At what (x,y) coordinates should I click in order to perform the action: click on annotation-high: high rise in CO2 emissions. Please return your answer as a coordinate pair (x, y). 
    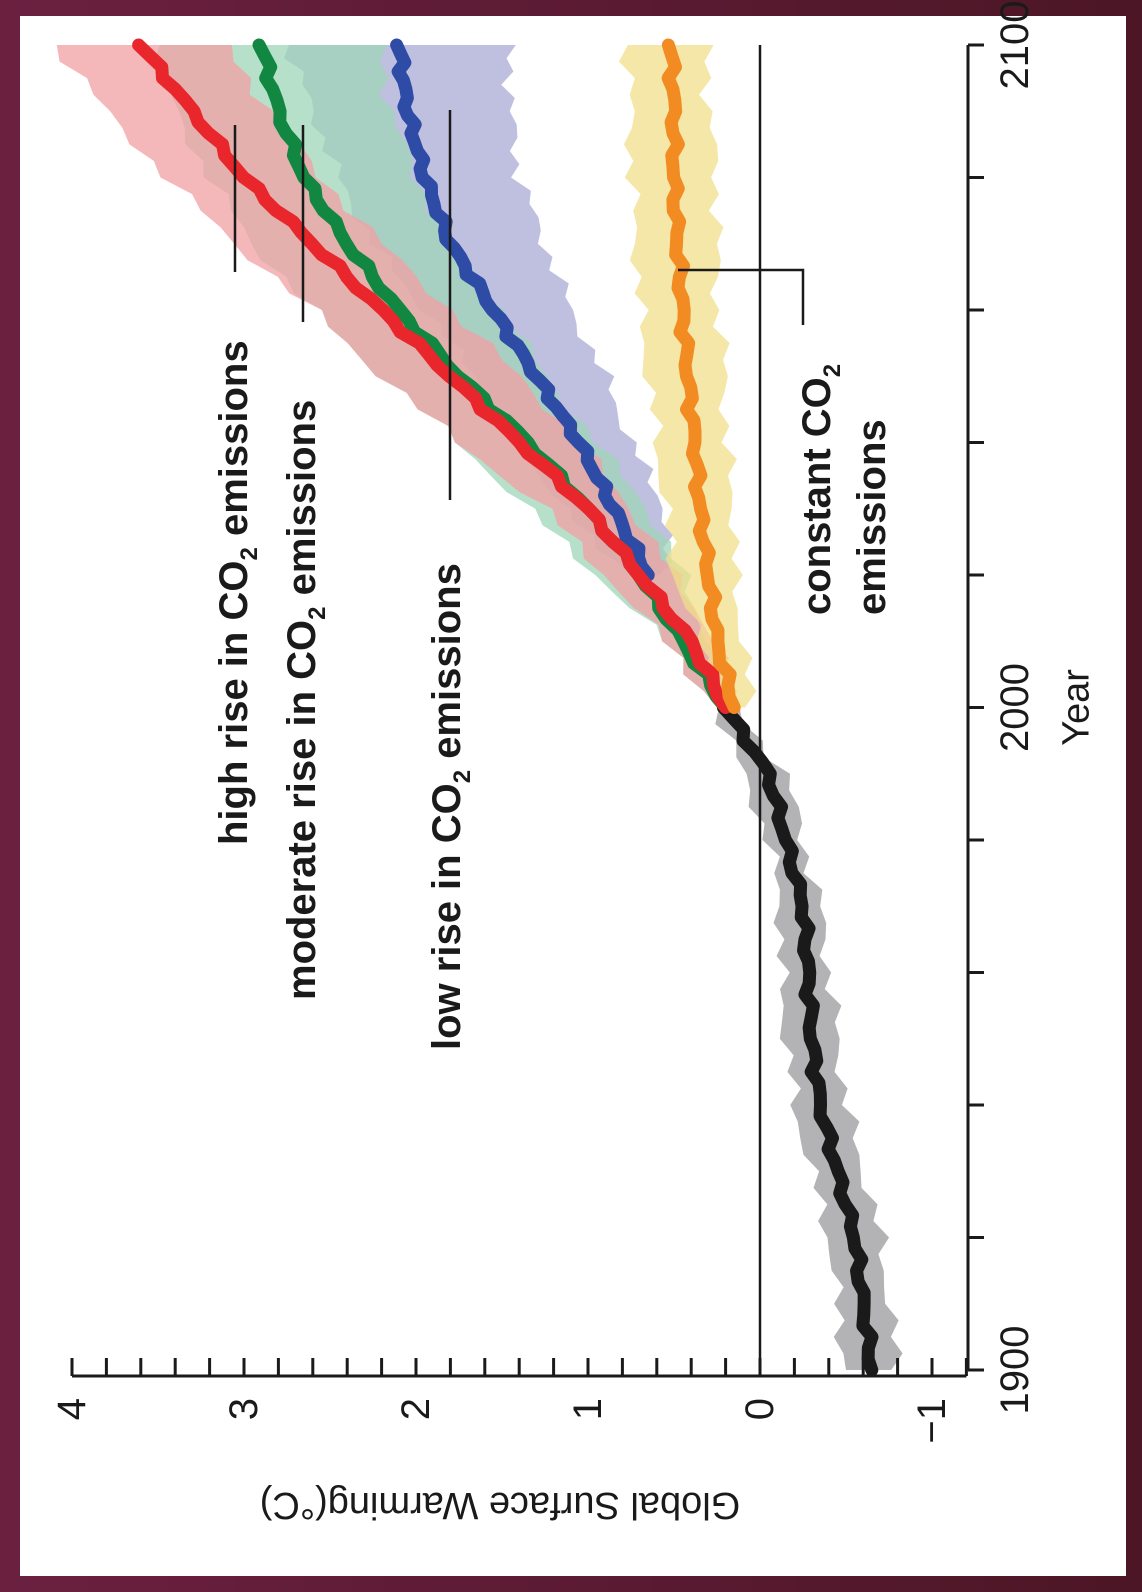
    Looking at the image, I should click on (237, 592).